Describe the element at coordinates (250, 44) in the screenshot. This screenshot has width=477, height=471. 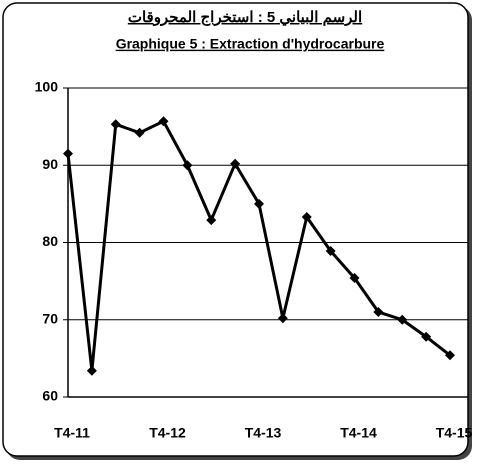
I see `chart-subtitle: Graphique 5 : Extraction d'hydrocarbure` at that location.